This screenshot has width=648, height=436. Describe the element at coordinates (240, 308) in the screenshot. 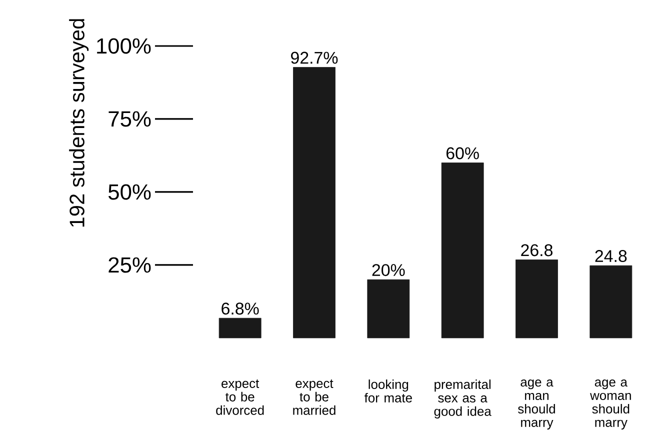

I see `data-label: 6.8%` at that location.